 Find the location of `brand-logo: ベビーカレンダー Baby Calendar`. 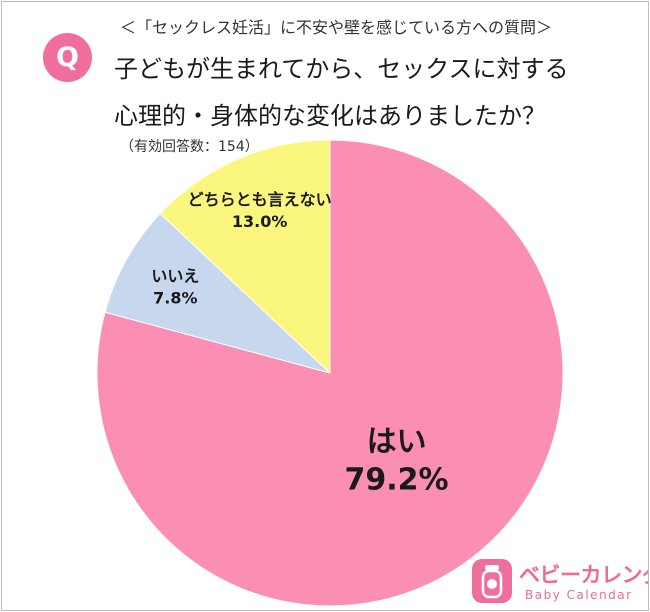

brand-logo: ベビーカレンダー Baby Calendar is located at coordinates (560, 583).